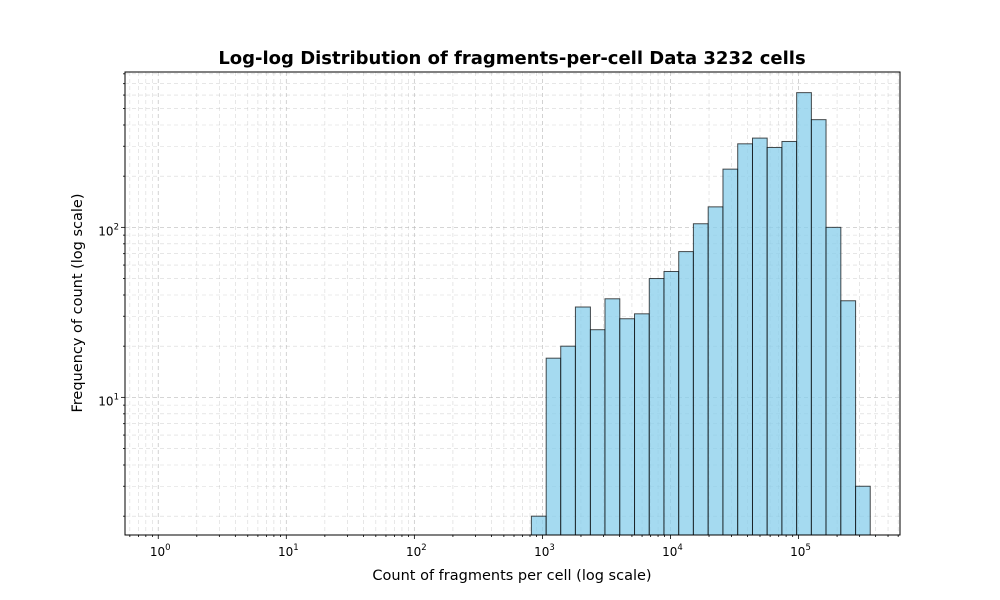 This screenshot has width=1000, height=600. I want to click on x-tick-label: 10⁰, so click(160, 551).